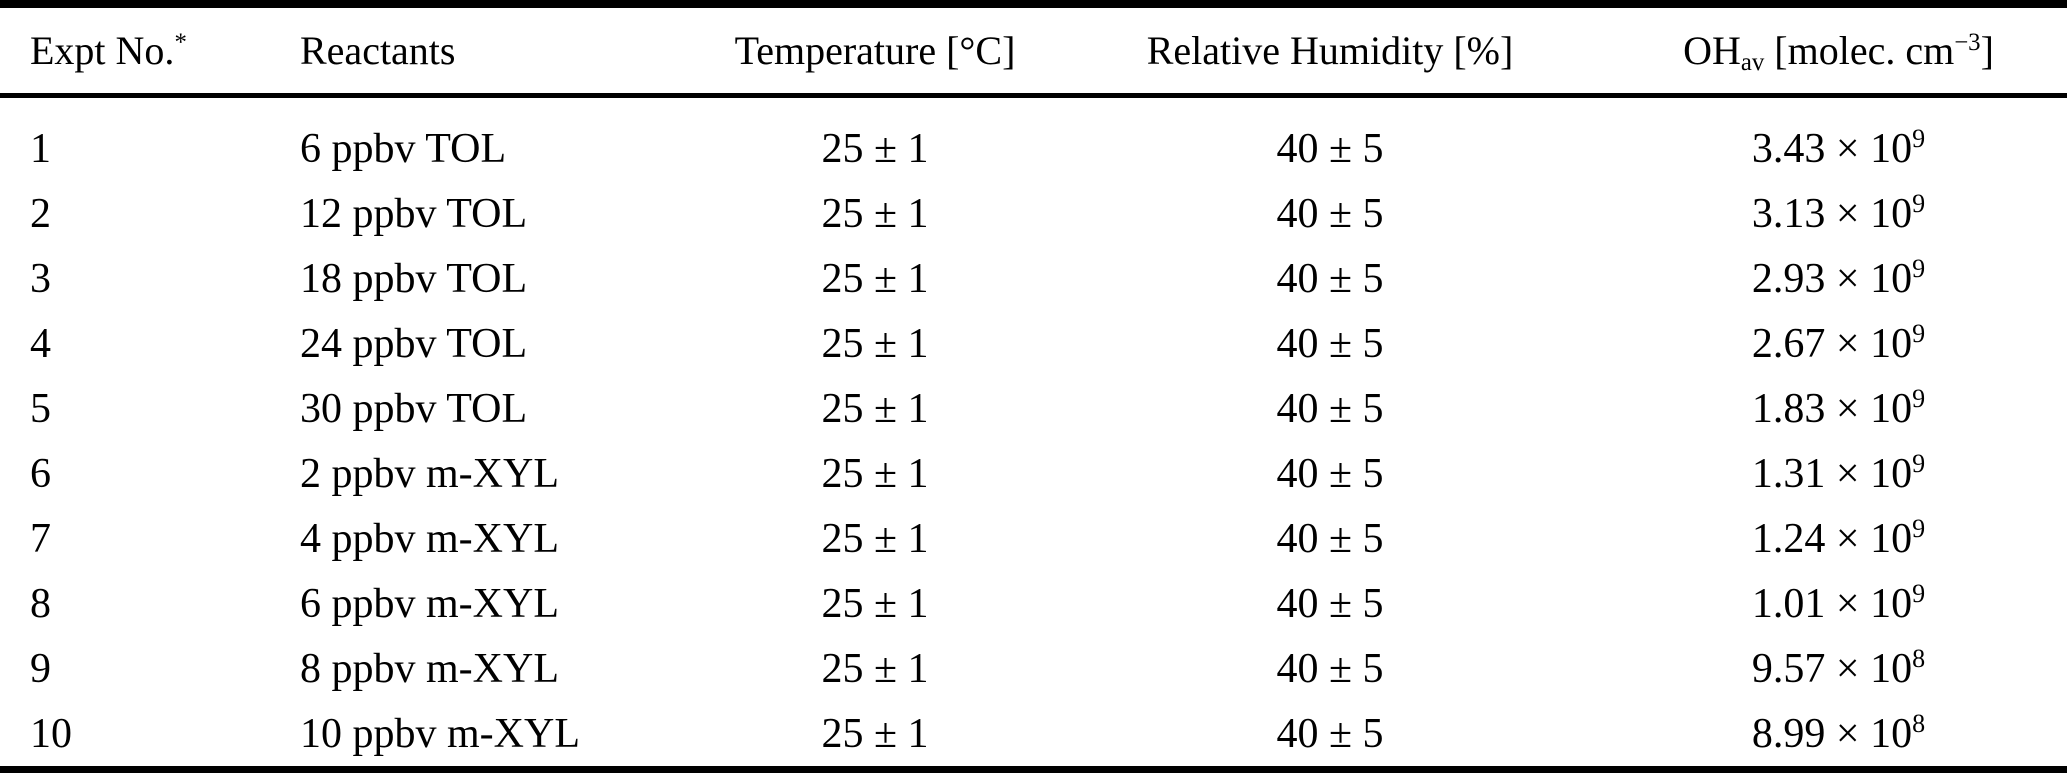 This screenshot has height=776, width=2067. Describe the element at coordinates (1832, 473) in the screenshot. I see `oh-value-base: 1.31 × 10` at that location.